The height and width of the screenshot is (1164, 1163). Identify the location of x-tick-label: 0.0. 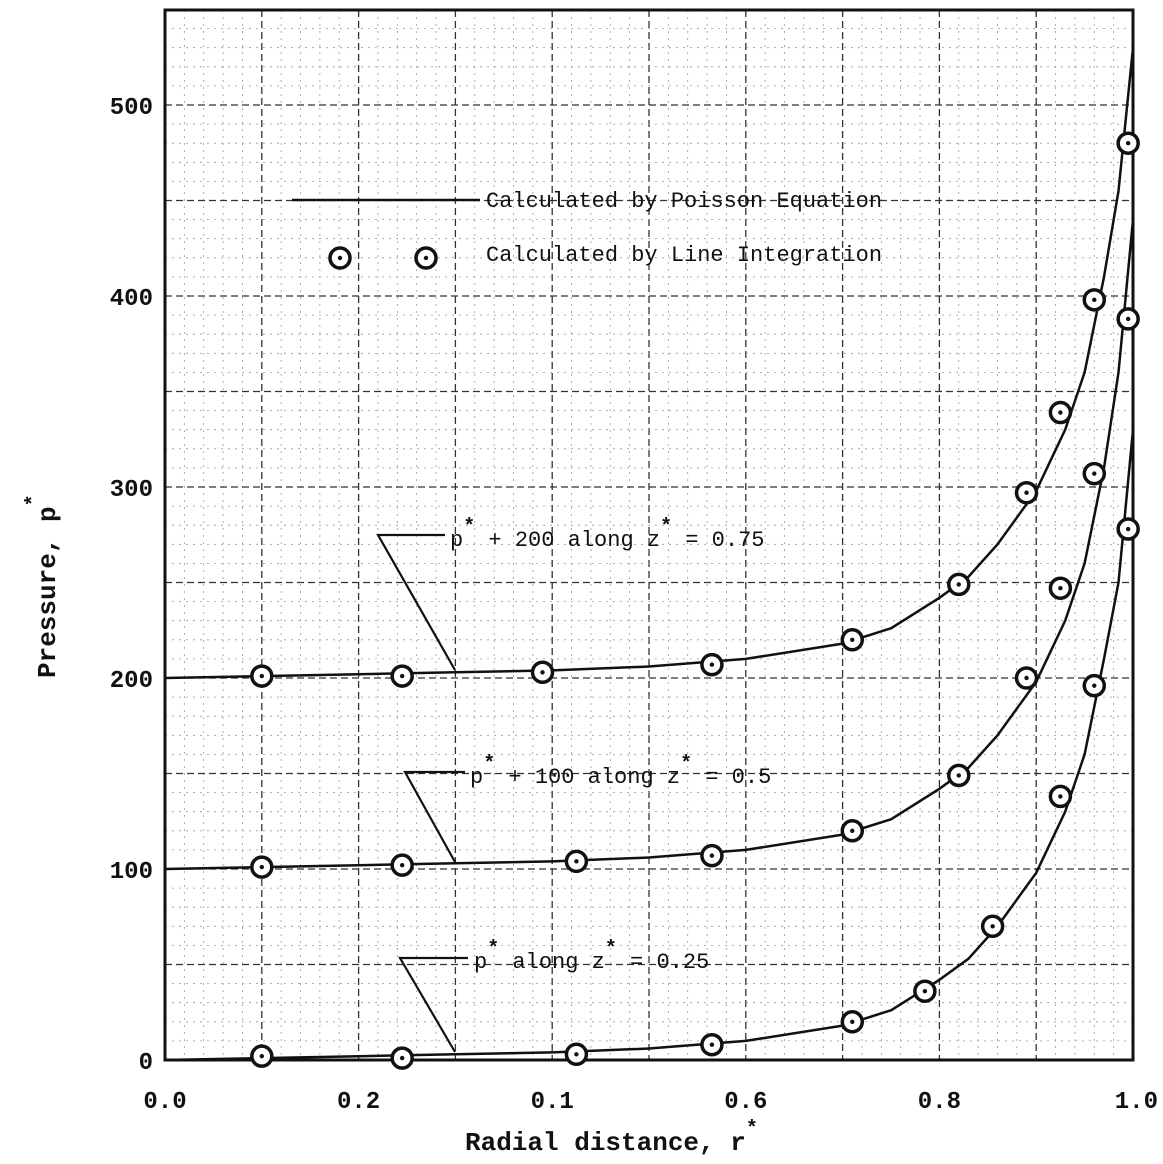
(164, 1102).